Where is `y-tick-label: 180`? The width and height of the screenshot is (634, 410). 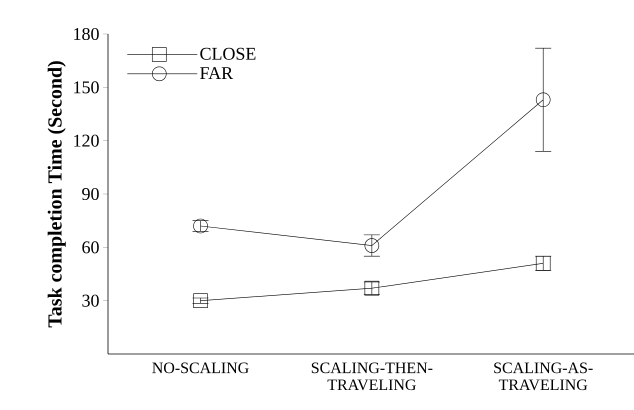 y-tick-label: 180 is located at coordinates (86, 34).